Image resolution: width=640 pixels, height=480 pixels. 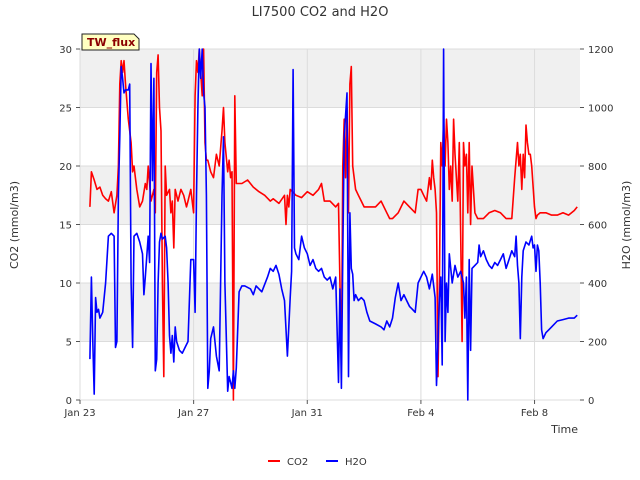 What do you see at coordinates (600, 109) in the screenshot?
I see `y2-tick-label: 1000` at bounding box center [600, 109].